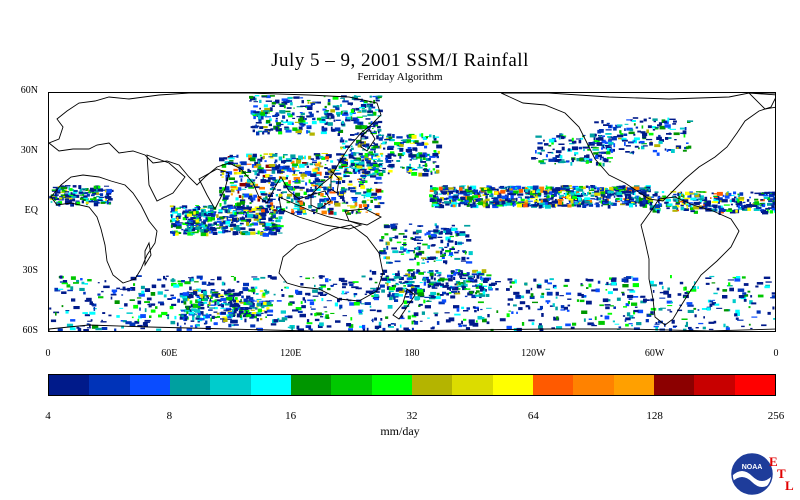  What do you see at coordinates (391, 385) in the screenshot?
I see `colorbar-segment` at bounding box center [391, 385].